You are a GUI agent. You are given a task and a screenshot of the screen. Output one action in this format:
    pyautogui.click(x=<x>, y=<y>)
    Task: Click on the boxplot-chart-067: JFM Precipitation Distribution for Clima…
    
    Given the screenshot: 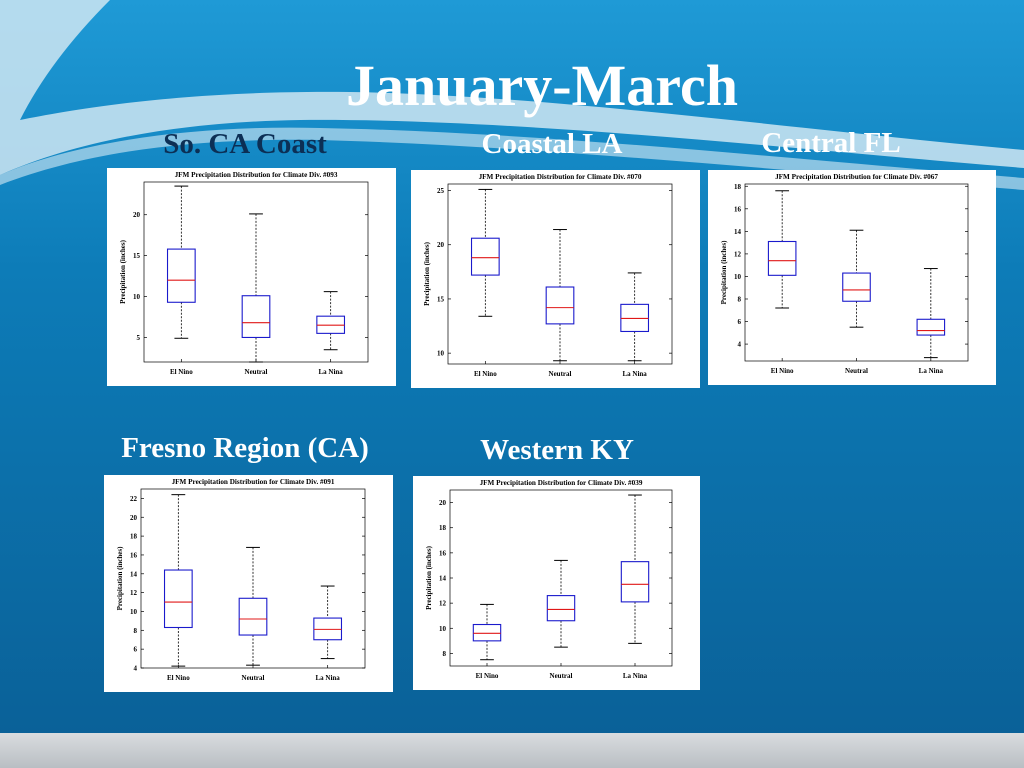 What is the action you would take?
    pyautogui.click(x=844, y=274)
    